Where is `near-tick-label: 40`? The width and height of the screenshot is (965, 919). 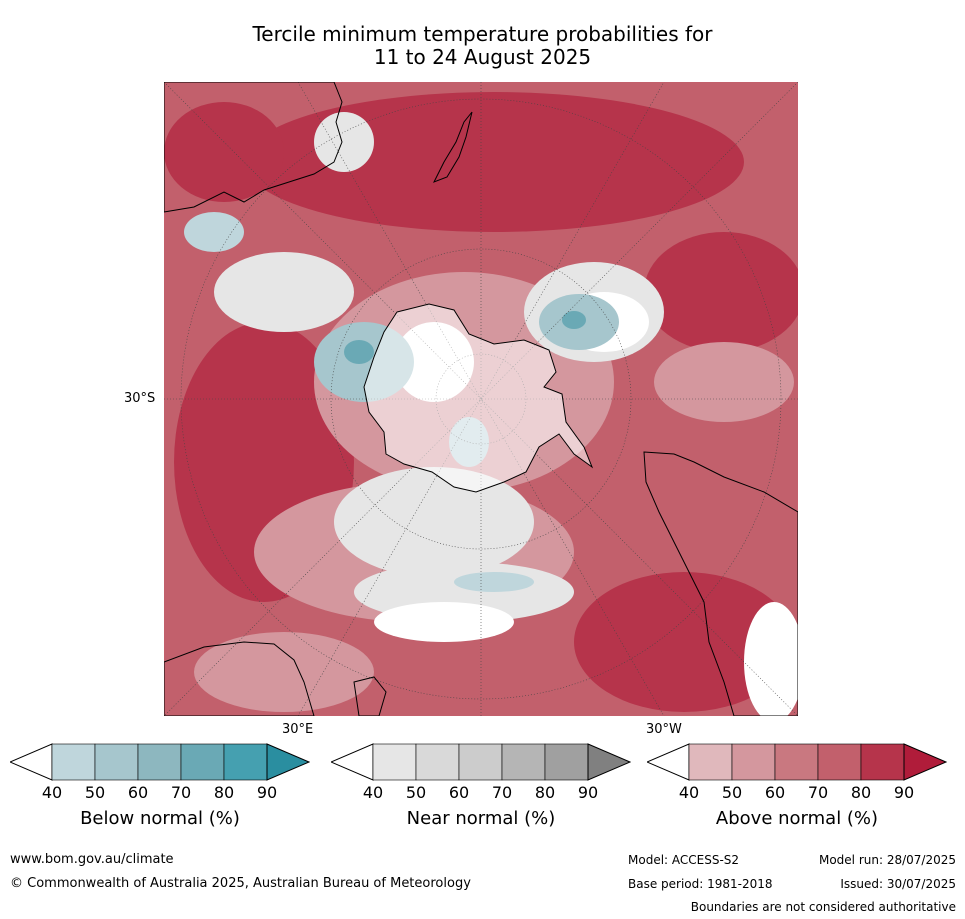 near-tick-label: 40 is located at coordinates (373, 792).